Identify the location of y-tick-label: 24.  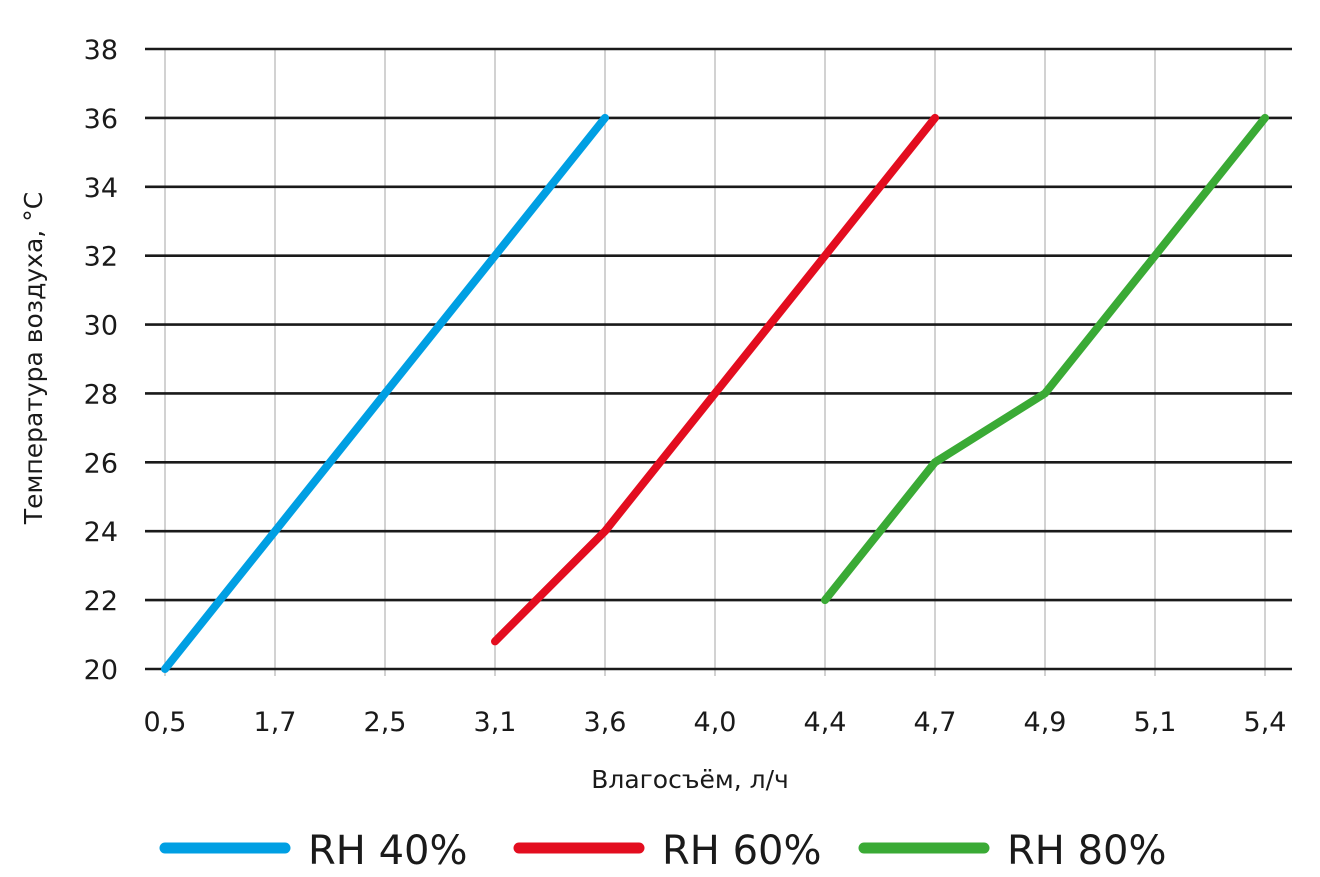
(101, 532).